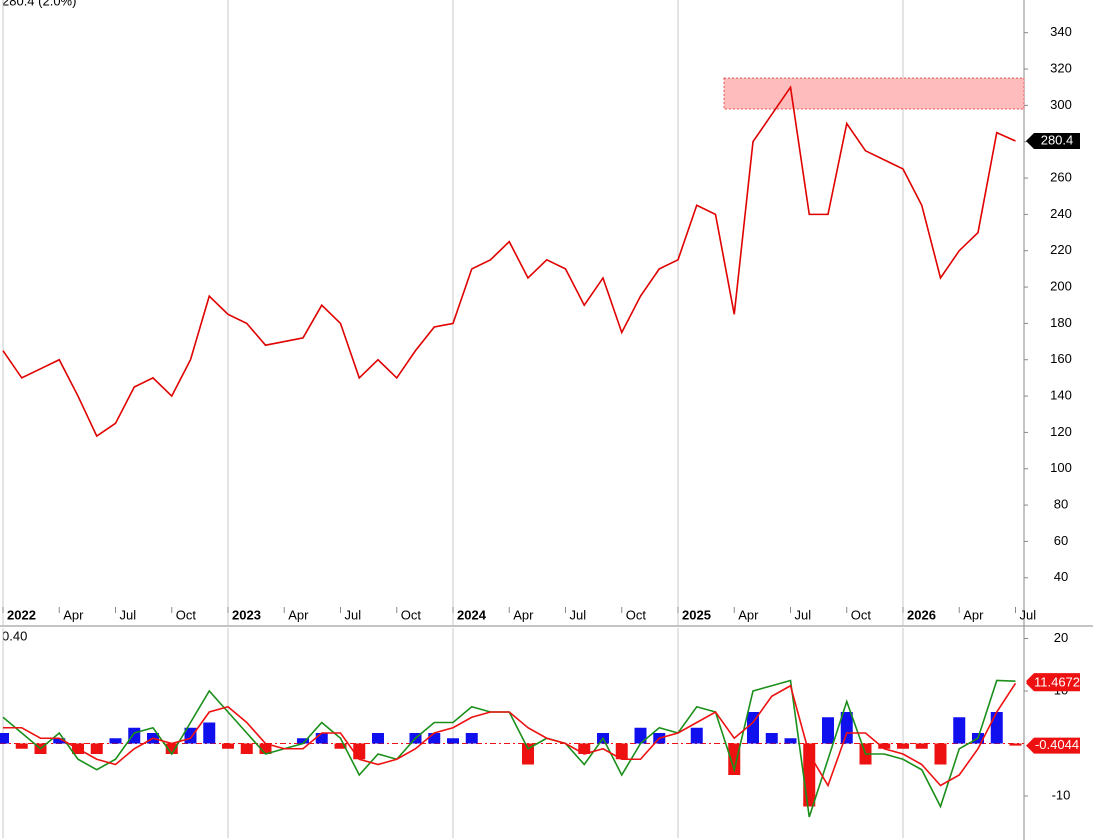  Describe the element at coordinates (1061, 431) in the screenshot. I see `y-tick-label: 120` at that location.